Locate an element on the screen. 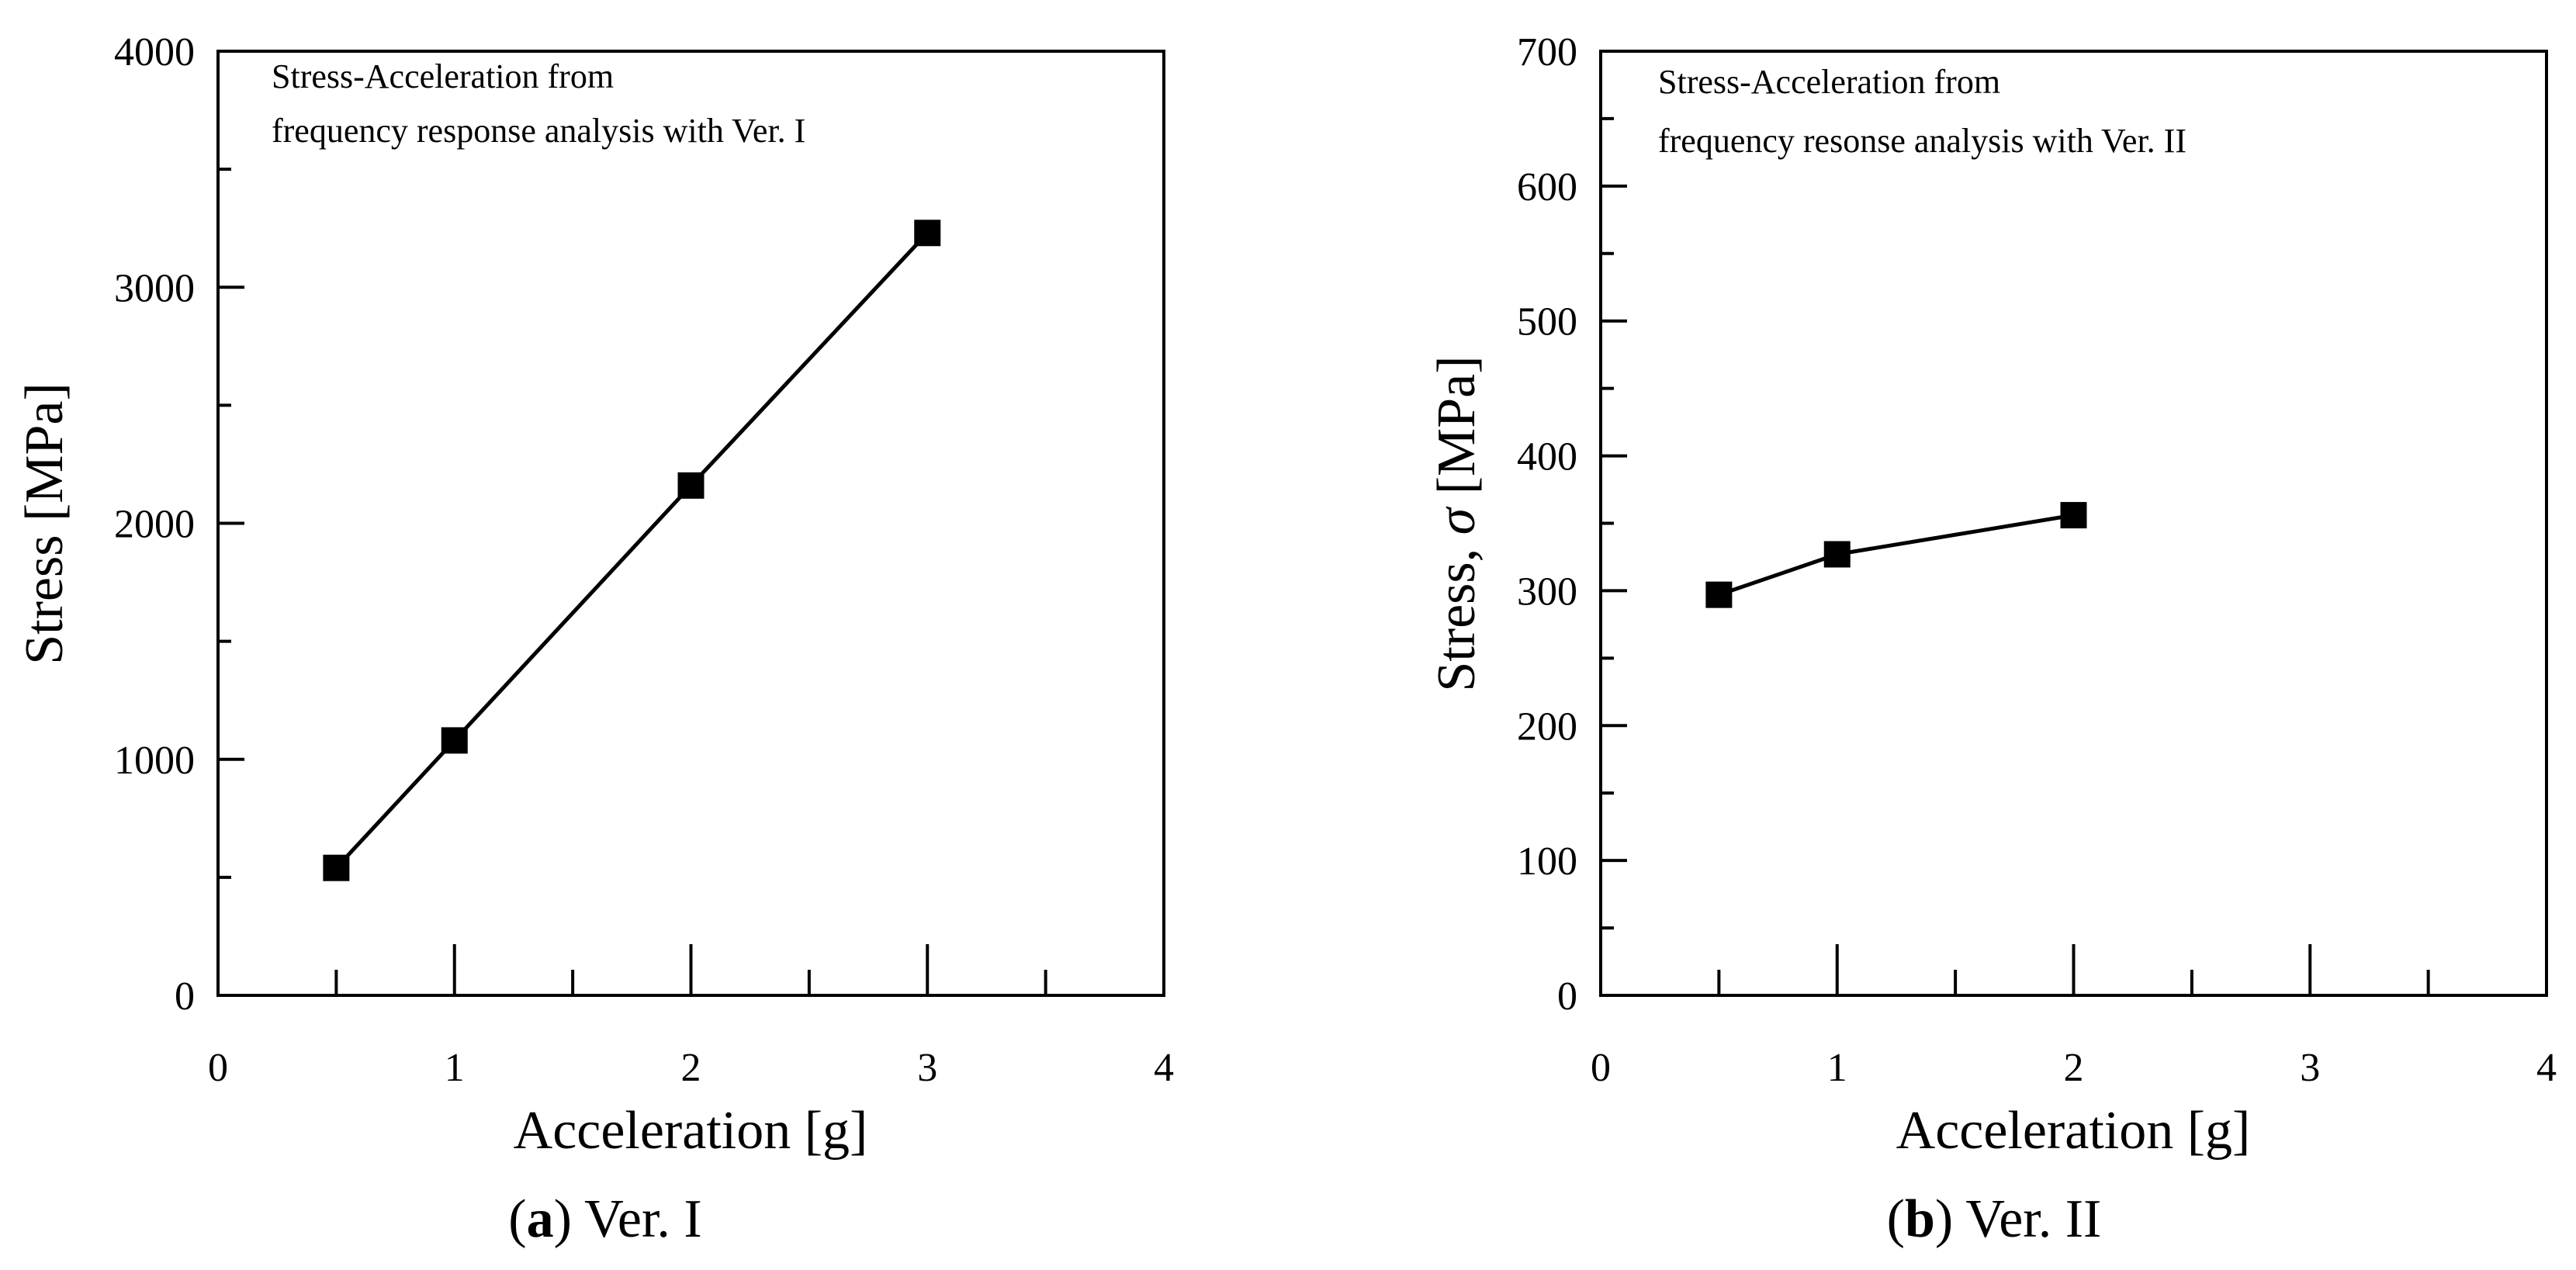  y-tick-label: 500 is located at coordinates (1547, 322).